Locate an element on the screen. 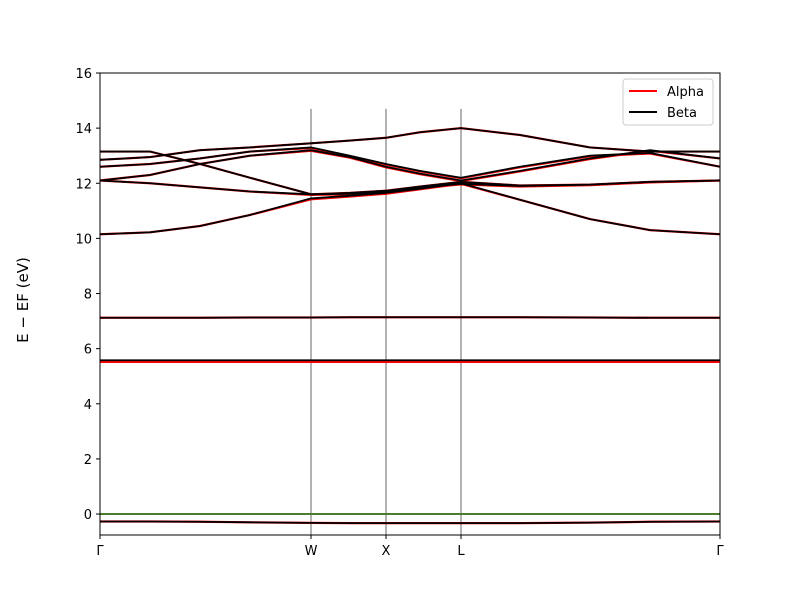 This screenshot has height=604, width=800. y-tick-label: 6 is located at coordinates (88, 350).